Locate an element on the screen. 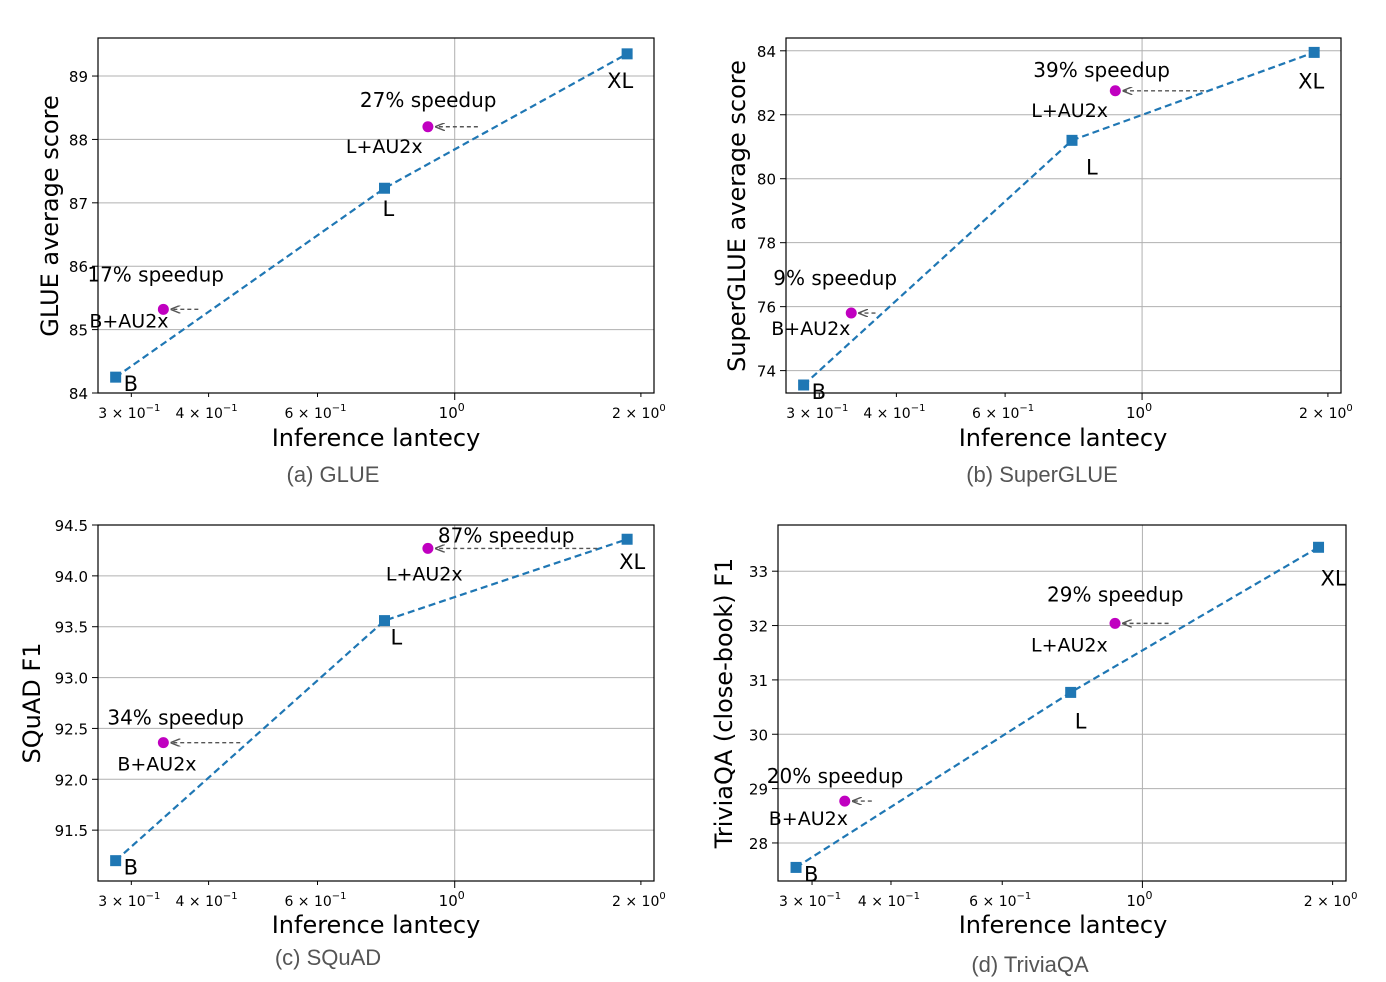 Image resolution: width=1386 pixels, height=982 pixels. y-tick-label: 94.5 is located at coordinates (71, 526).